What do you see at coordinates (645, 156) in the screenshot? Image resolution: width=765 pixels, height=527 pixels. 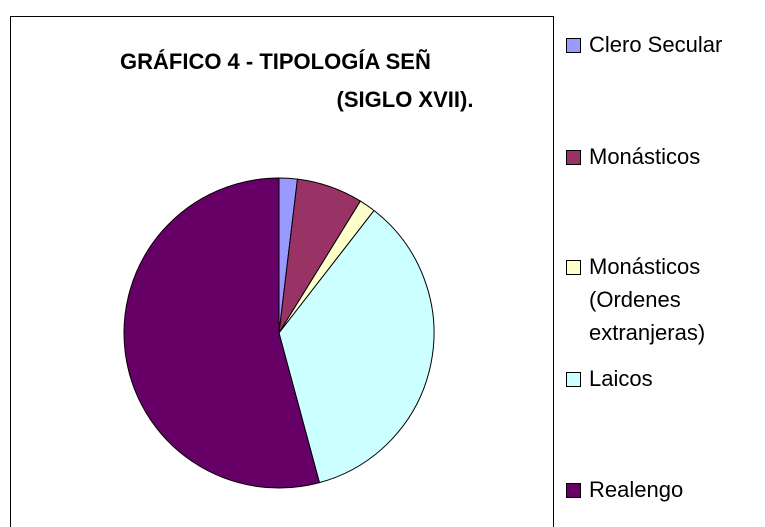 I see `legend-label: Monásticos` at bounding box center [645, 156].